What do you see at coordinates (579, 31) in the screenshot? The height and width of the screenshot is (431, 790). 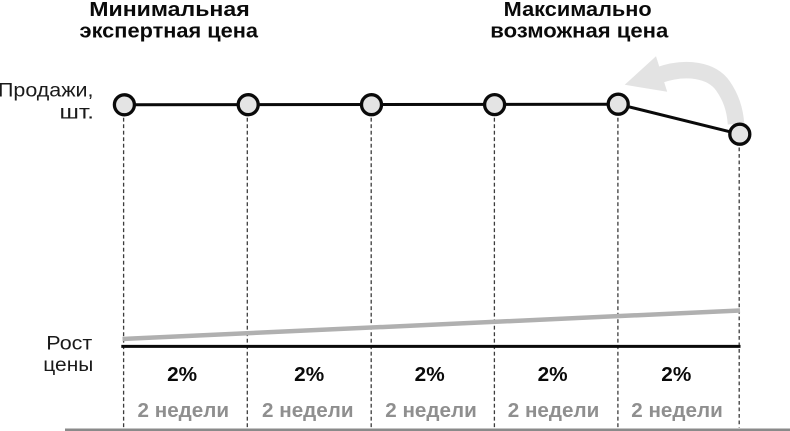 I see `svg-text: возможная цена` at bounding box center [579, 31].